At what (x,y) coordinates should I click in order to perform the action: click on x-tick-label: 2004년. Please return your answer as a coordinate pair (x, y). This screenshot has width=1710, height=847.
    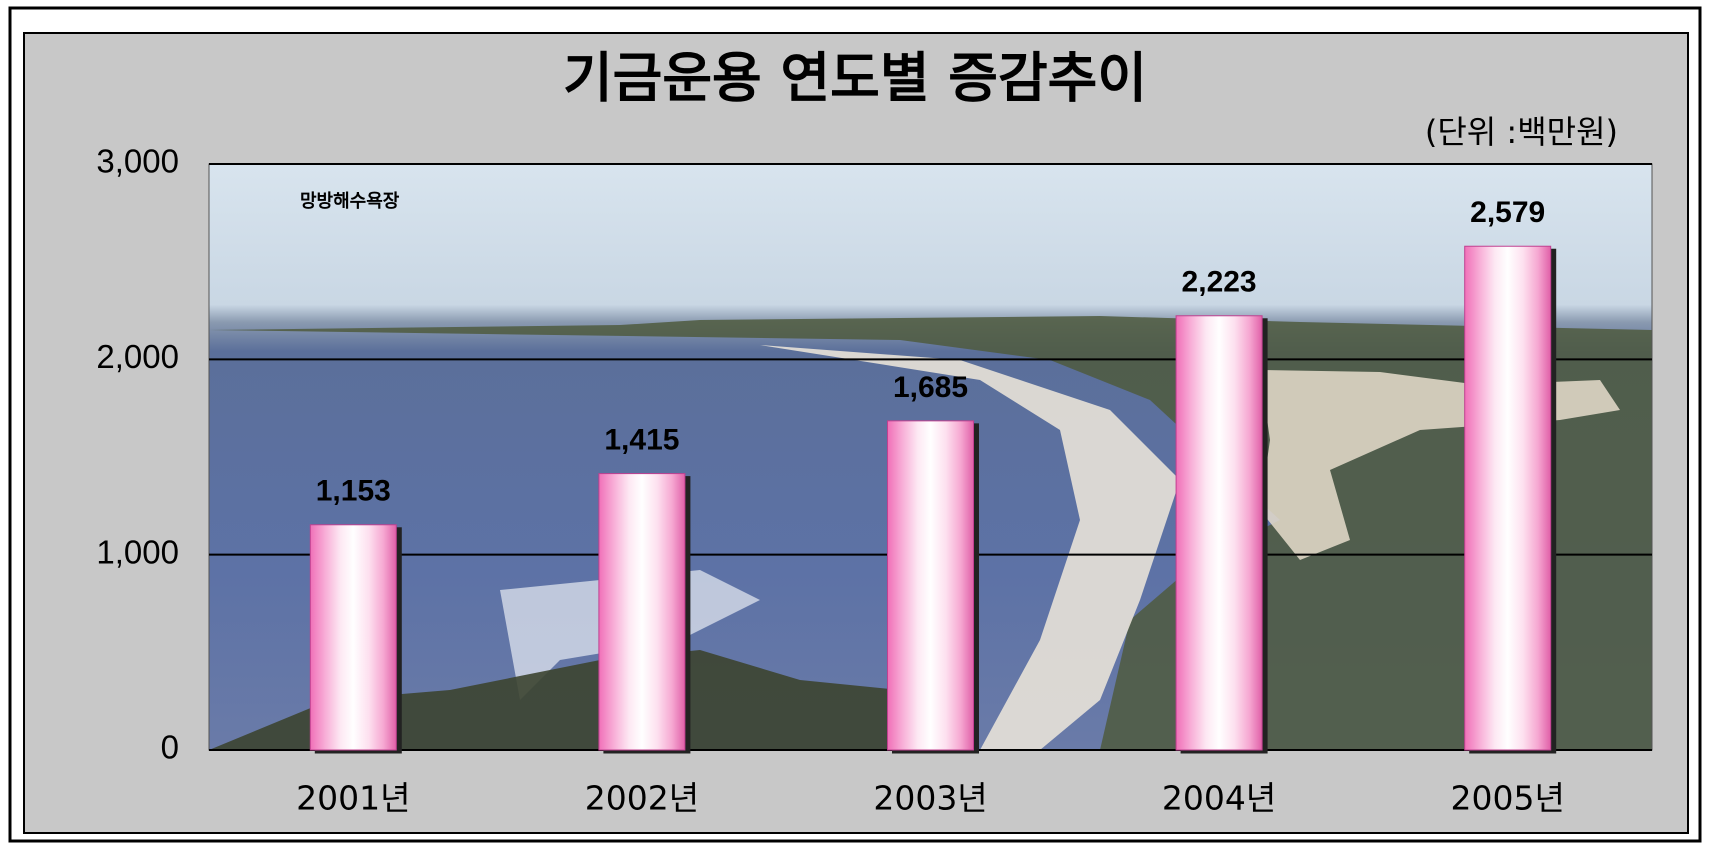
    Looking at the image, I should click on (1219, 798).